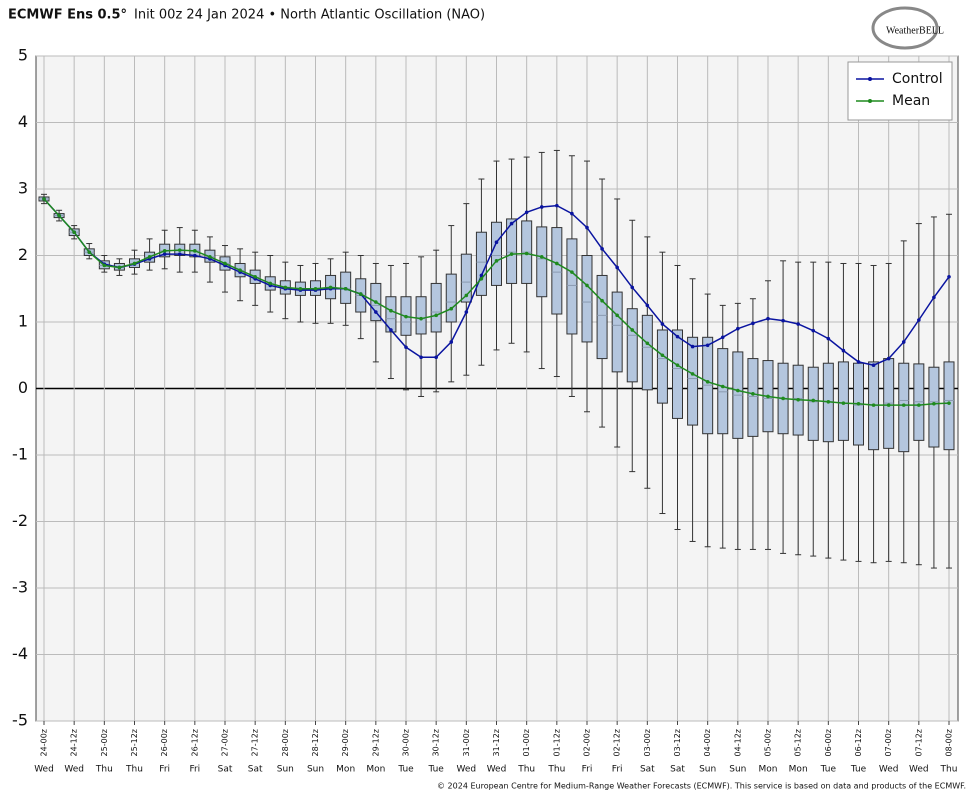 Image resolution: width=974 pixels, height=800 pixels. Describe the element at coordinates (587, 742) in the screenshot. I see `x-tick-label: 02-00z` at that location.